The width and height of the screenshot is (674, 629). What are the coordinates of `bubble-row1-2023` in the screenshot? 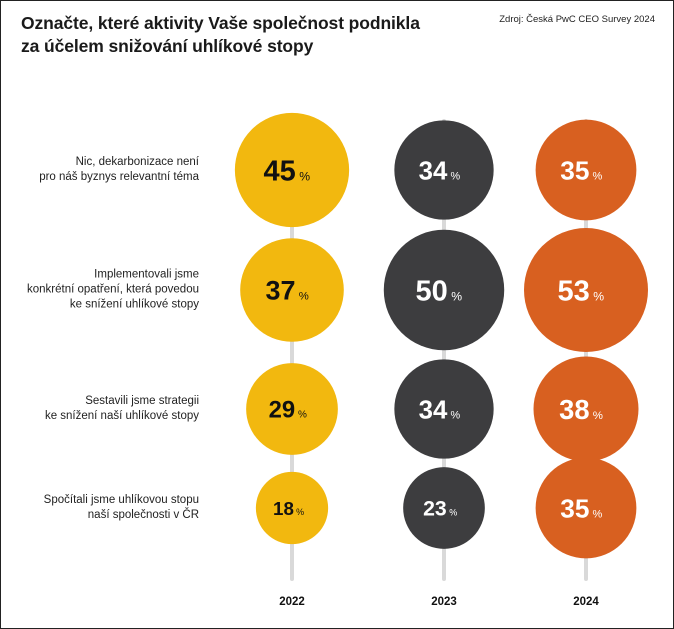 It's located at (444, 170).